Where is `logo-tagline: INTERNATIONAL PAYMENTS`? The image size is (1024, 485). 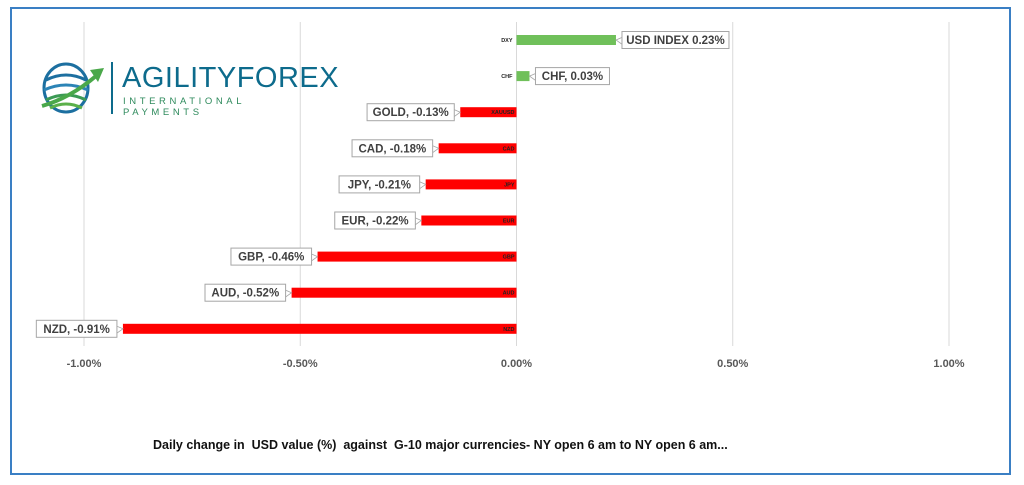
logo-tagline: INTERNATIONAL PAYMENTS is located at coordinates (184, 107).